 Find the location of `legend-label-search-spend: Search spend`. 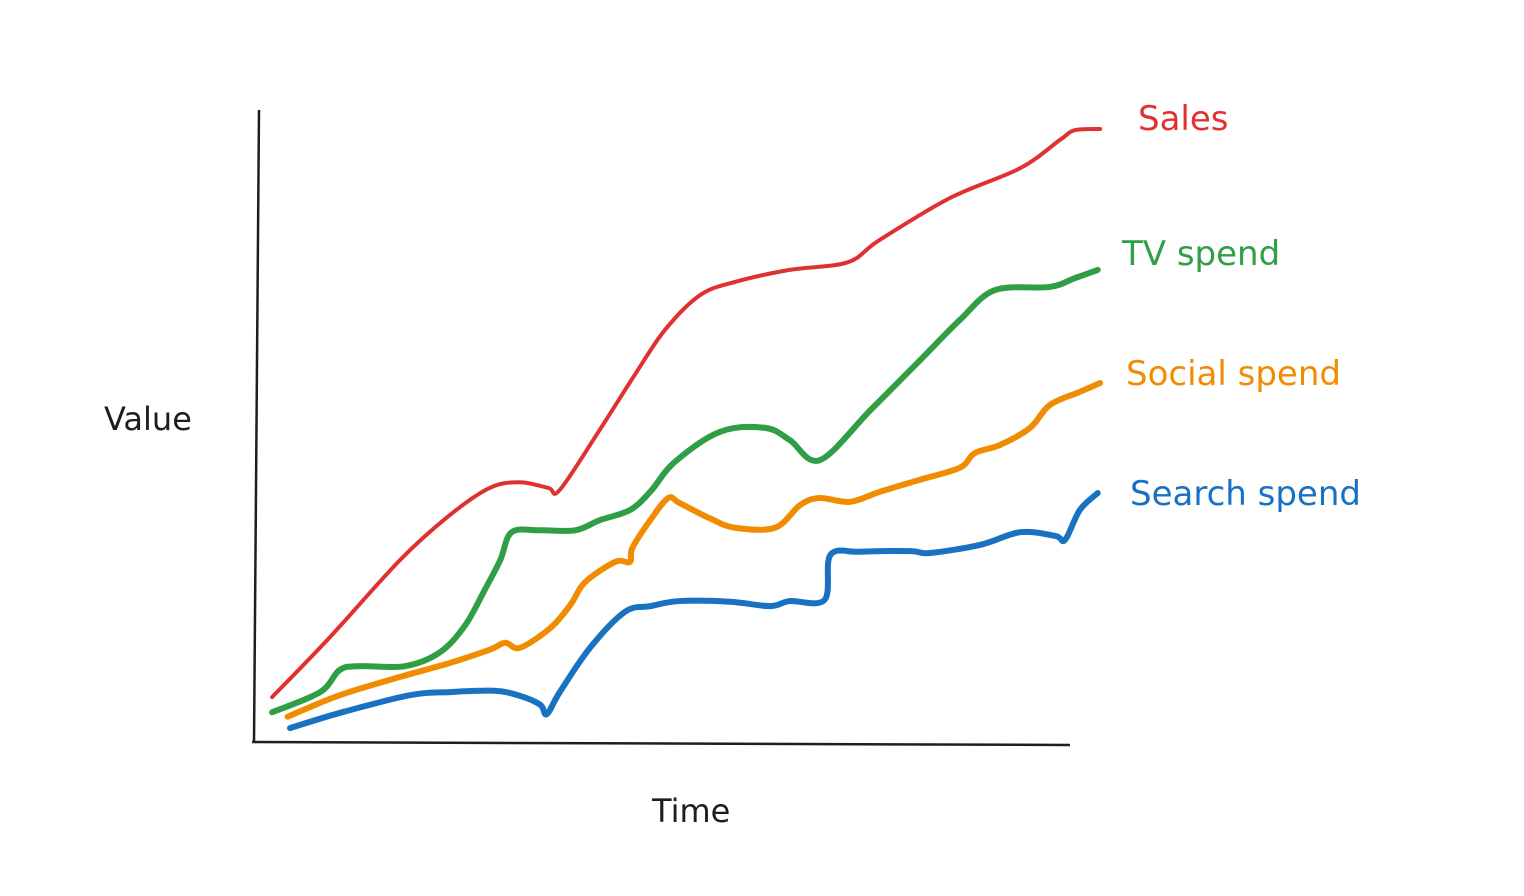

legend-label-search-spend: Search spend is located at coordinates (1245, 494).